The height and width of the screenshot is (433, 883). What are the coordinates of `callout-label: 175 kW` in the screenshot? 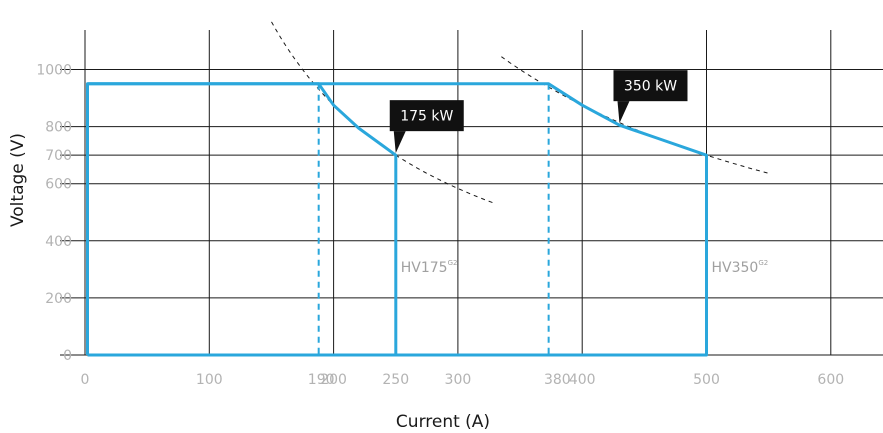 It's located at (426, 117).